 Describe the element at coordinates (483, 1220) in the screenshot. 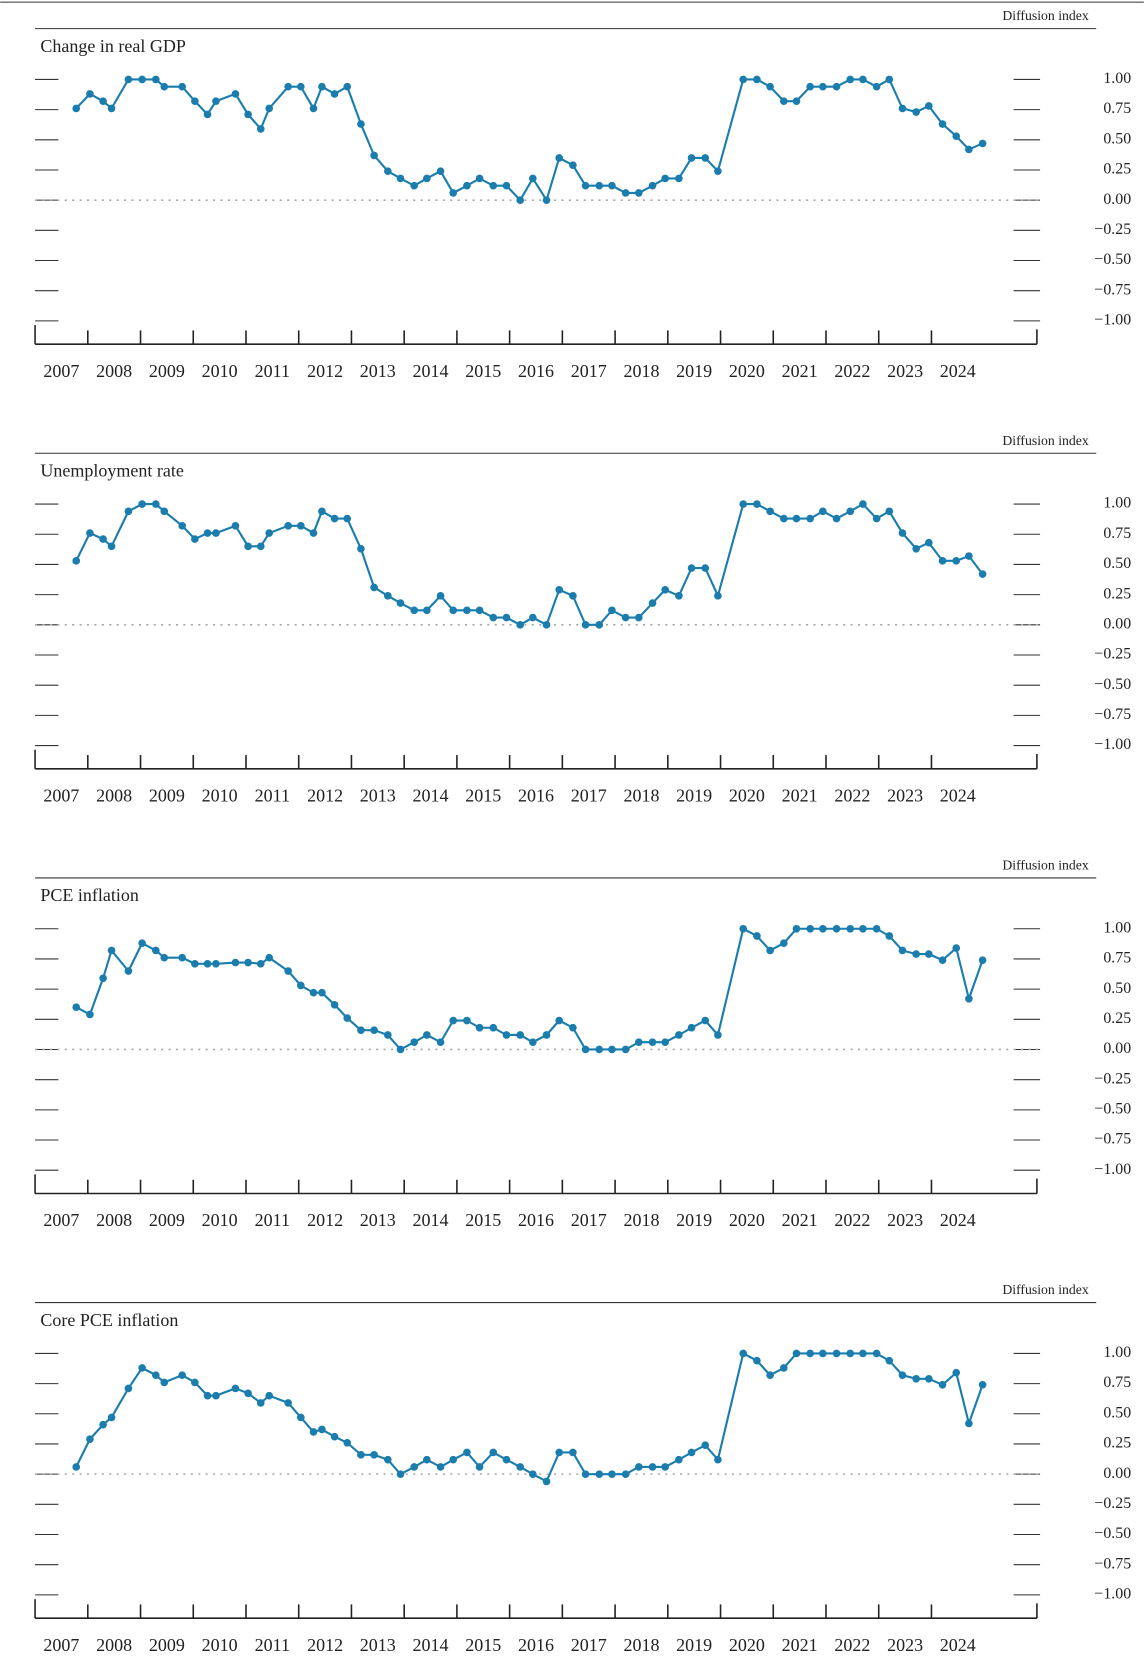

I see `x-tick-label: 2015` at that location.